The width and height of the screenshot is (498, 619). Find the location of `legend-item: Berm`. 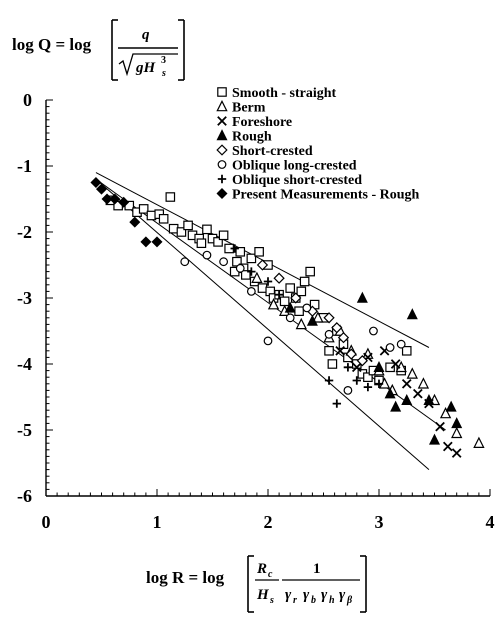

legend-item: Berm is located at coordinates (241, 107).